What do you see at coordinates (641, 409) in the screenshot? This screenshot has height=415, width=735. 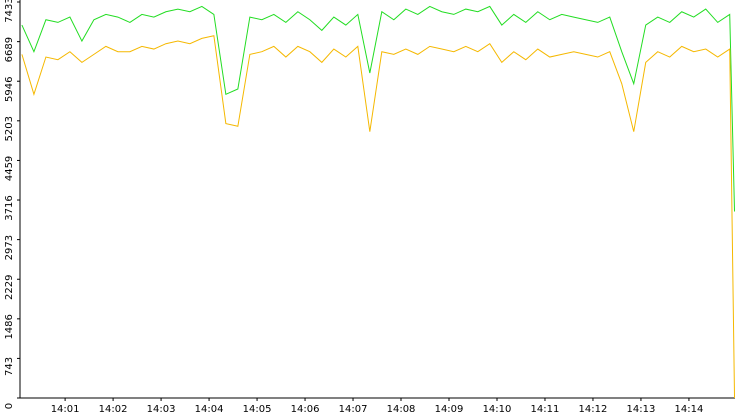 I see `x-tick-label: 14:13` at bounding box center [641, 409].